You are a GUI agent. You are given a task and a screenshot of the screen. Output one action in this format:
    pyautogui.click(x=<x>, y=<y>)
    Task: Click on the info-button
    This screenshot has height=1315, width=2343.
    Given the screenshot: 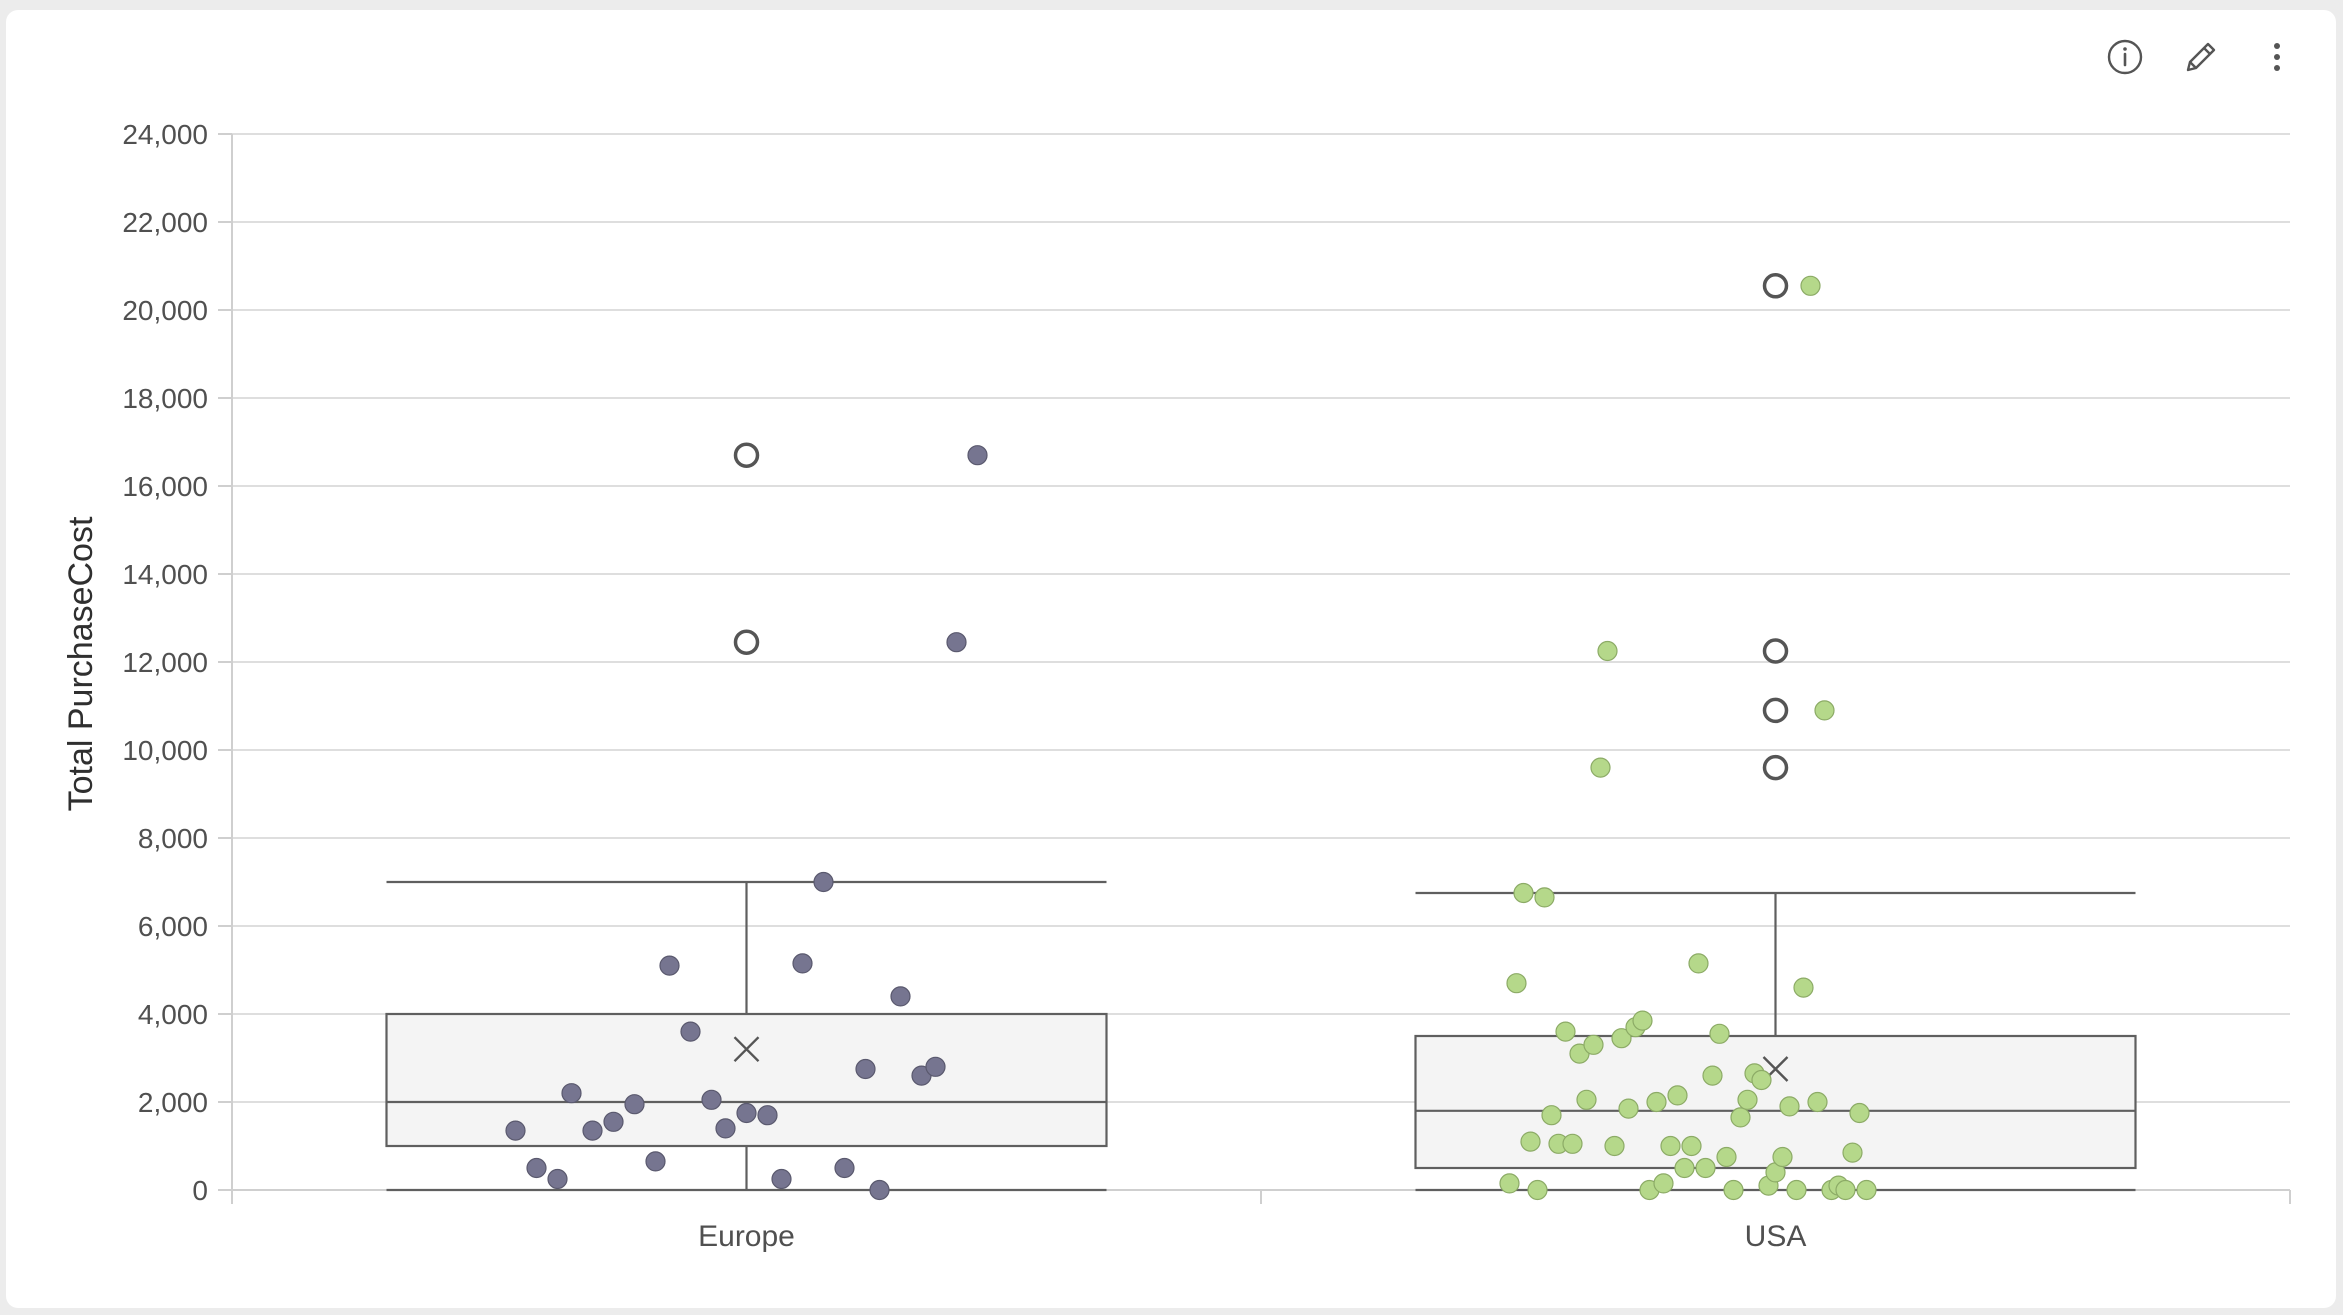 What is the action you would take?
    pyautogui.click(x=2125, y=57)
    